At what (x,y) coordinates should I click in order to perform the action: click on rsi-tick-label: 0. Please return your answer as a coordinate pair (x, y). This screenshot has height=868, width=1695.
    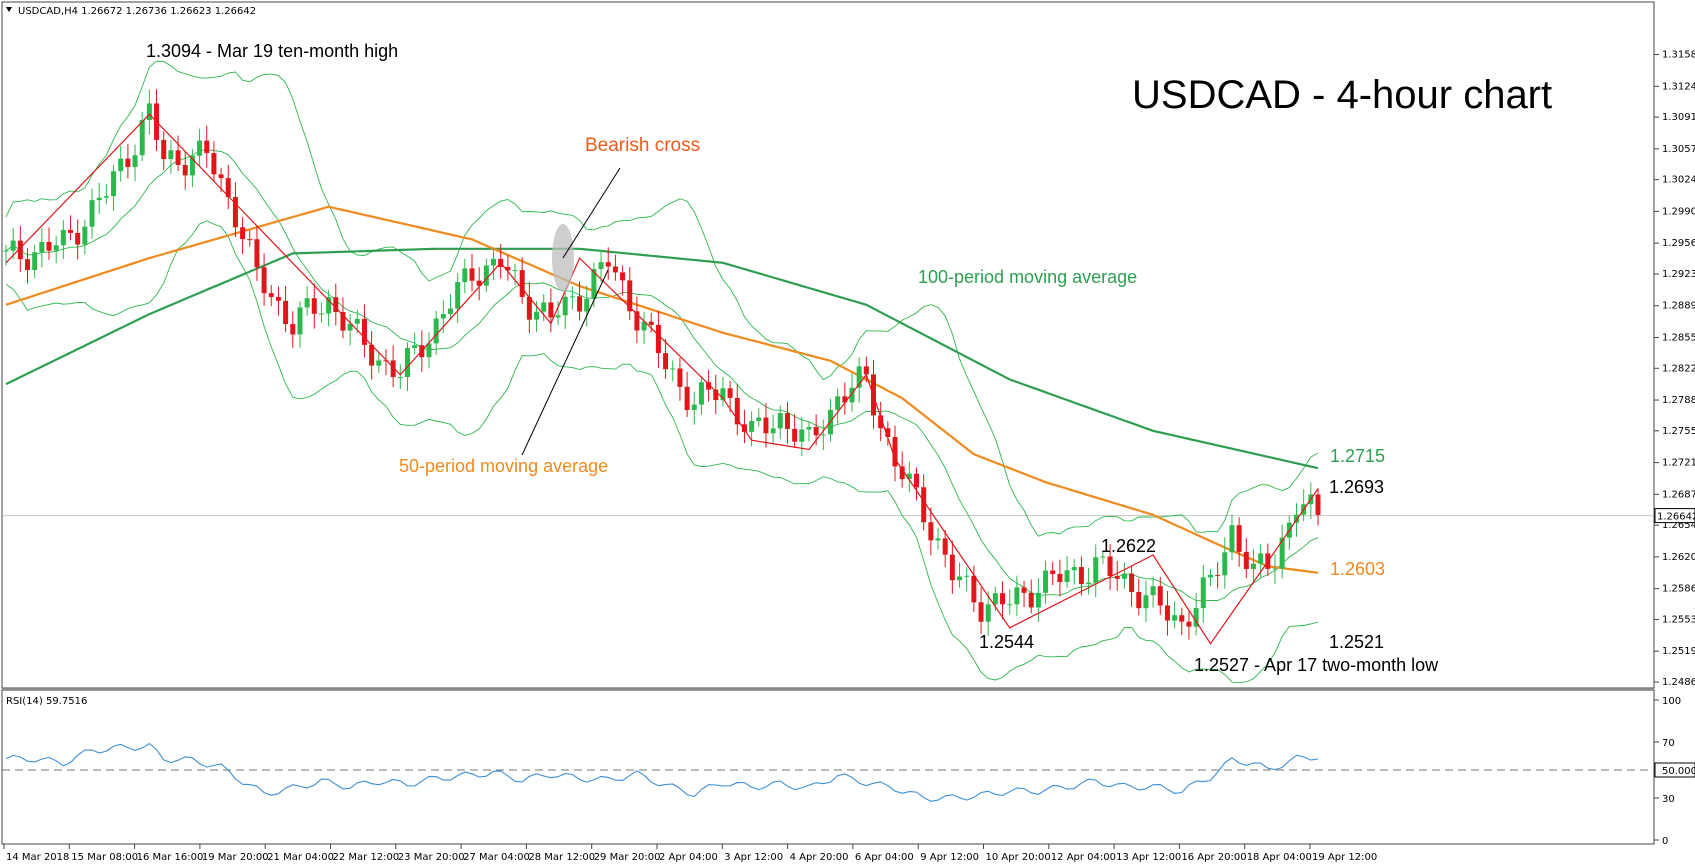
    Looking at the image, I should click on (1665, 841).